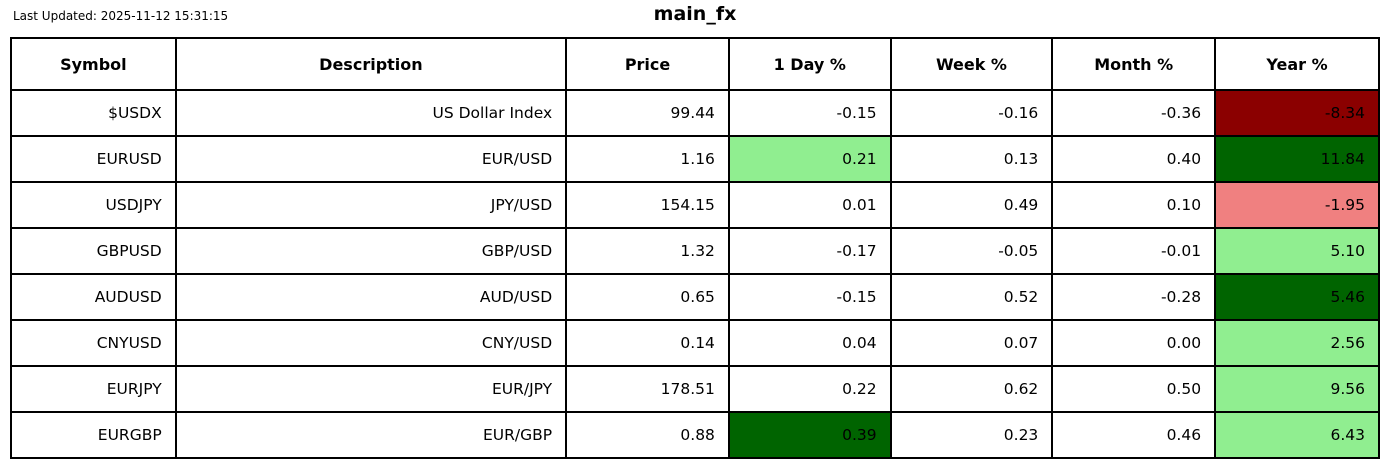  I want to click on description-cell: CNY/USD, so click(371, 343).